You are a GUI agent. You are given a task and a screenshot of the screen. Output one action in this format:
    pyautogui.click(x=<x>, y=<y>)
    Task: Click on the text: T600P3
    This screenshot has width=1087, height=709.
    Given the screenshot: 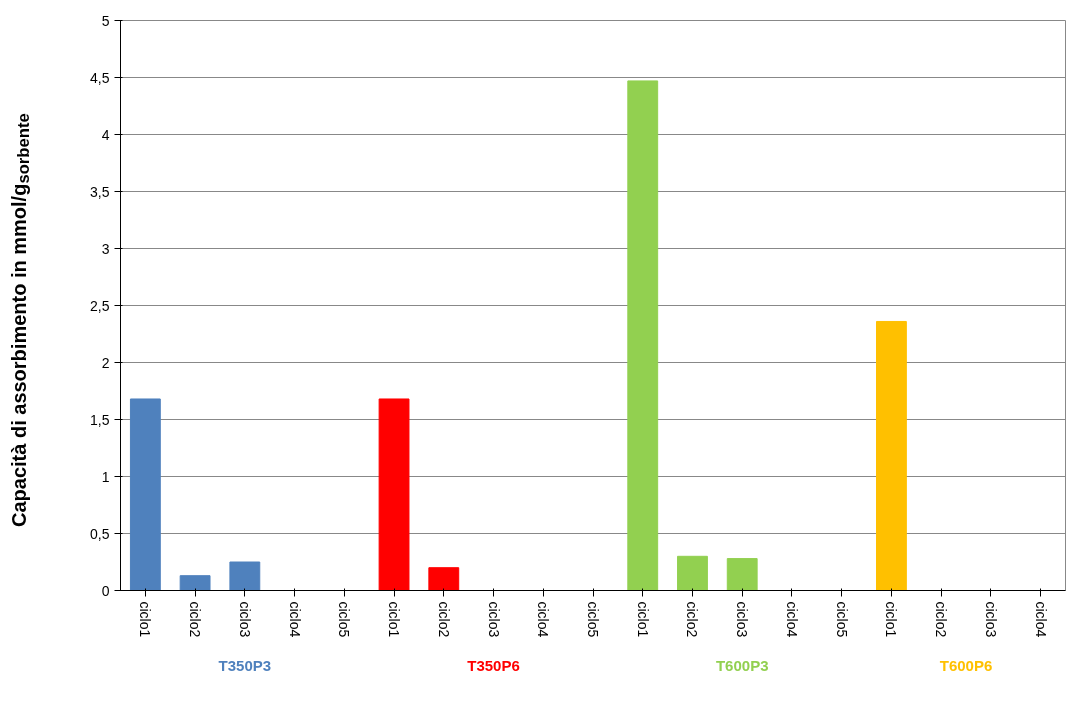 What is the action you would take?
    pyautogui.click(x=742, y=665)
    